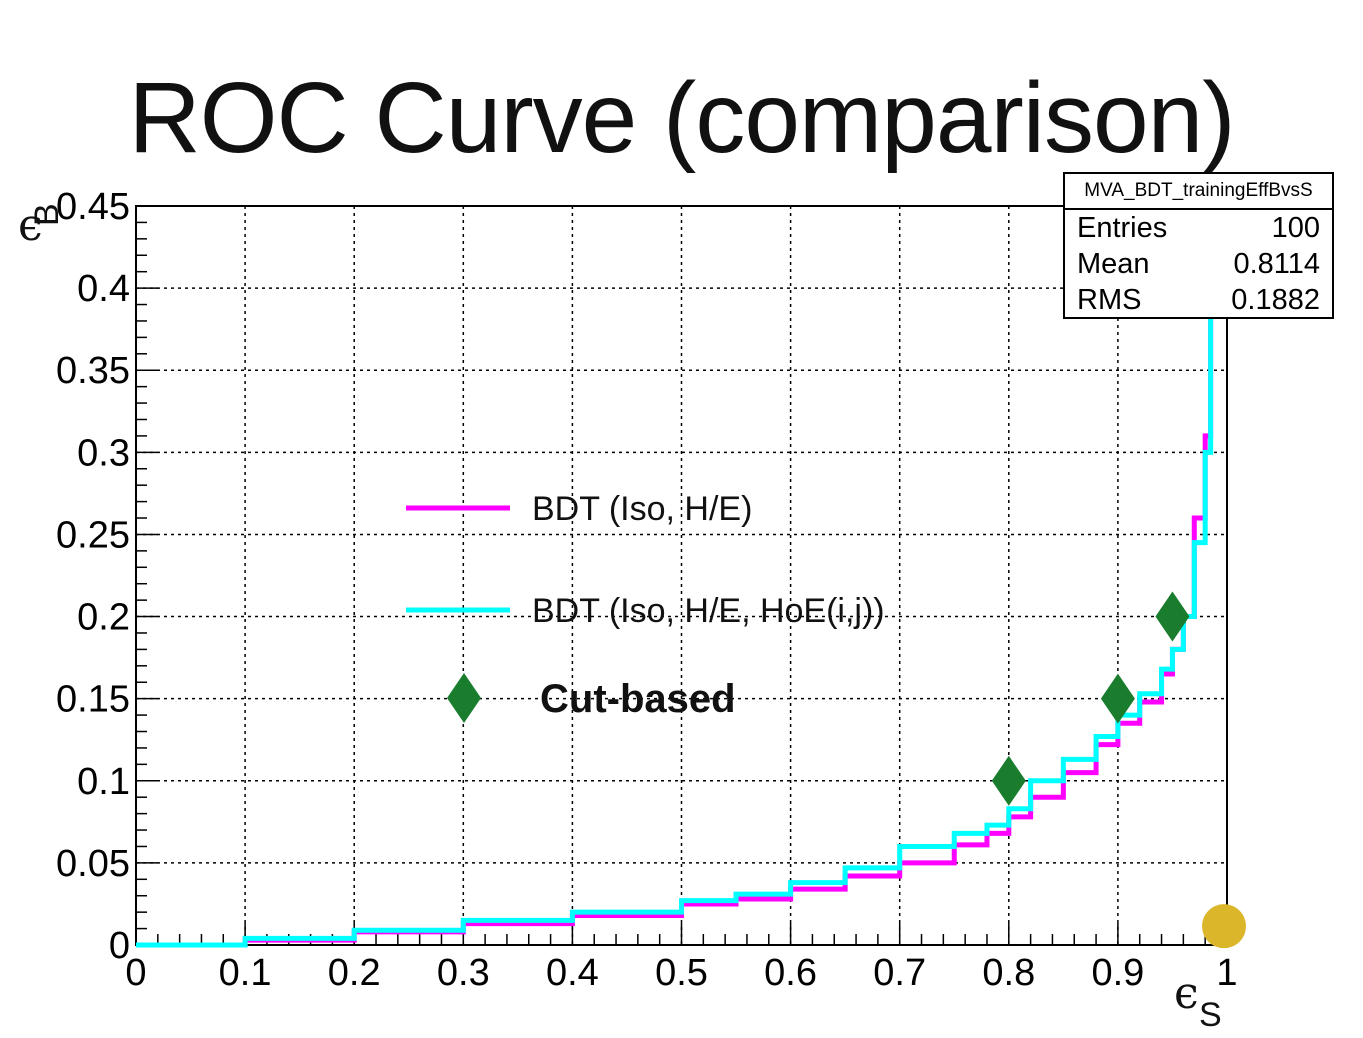 The image size is (1363, 1038). What do you see at coordinates (93, 371) in the screenshot?
I see `y-tick-label: 0.35` at bounding box center [93, 371].